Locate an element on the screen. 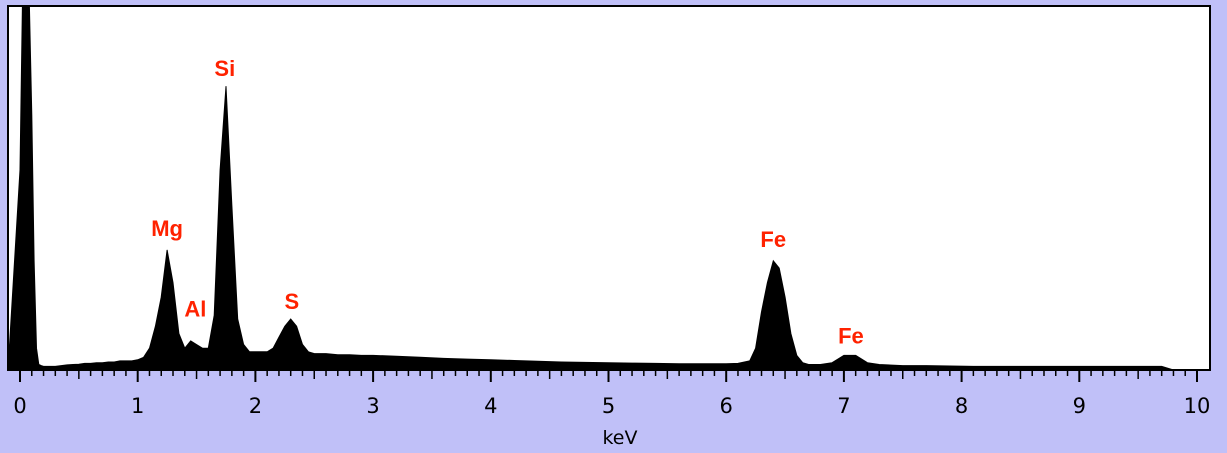 This screenshot has height=453, width=1227. tick-label: 1 is located at coordinates (137, 406).